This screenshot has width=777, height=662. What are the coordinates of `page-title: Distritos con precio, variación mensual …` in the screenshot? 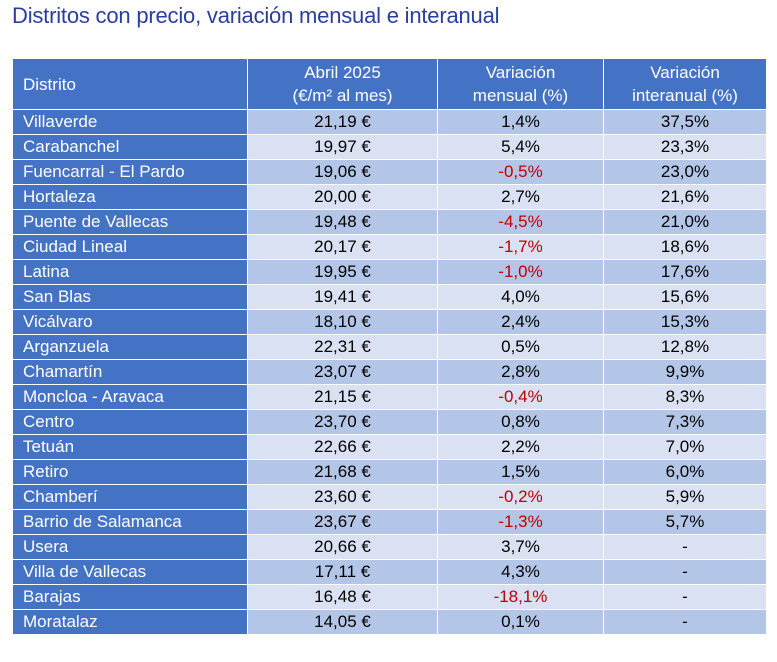 It's located at (256, 15).